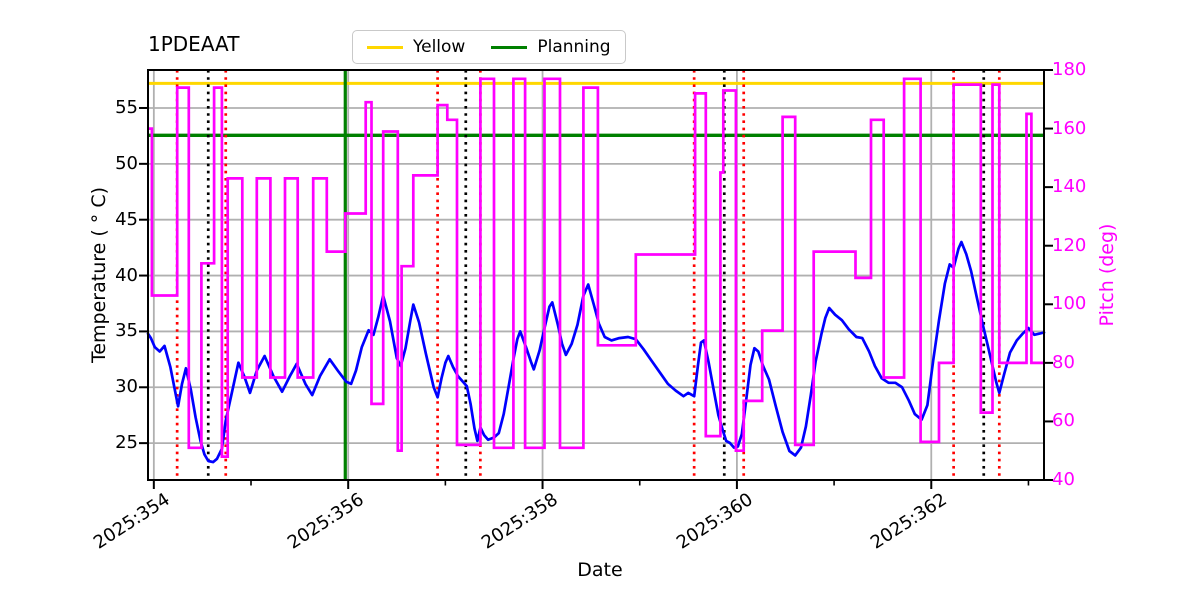 The image size is (1200, 600). Describe the element at coordinates (1069, 69) in the screenshot. I see `y-right-tick-label: 180` at that location.